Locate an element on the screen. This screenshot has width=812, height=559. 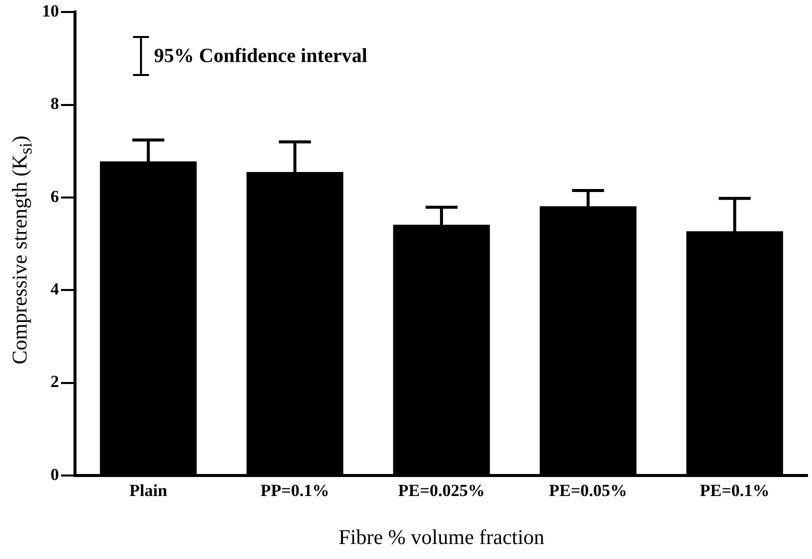
y-tick-label: 2 is located at coordinates (54, 382).